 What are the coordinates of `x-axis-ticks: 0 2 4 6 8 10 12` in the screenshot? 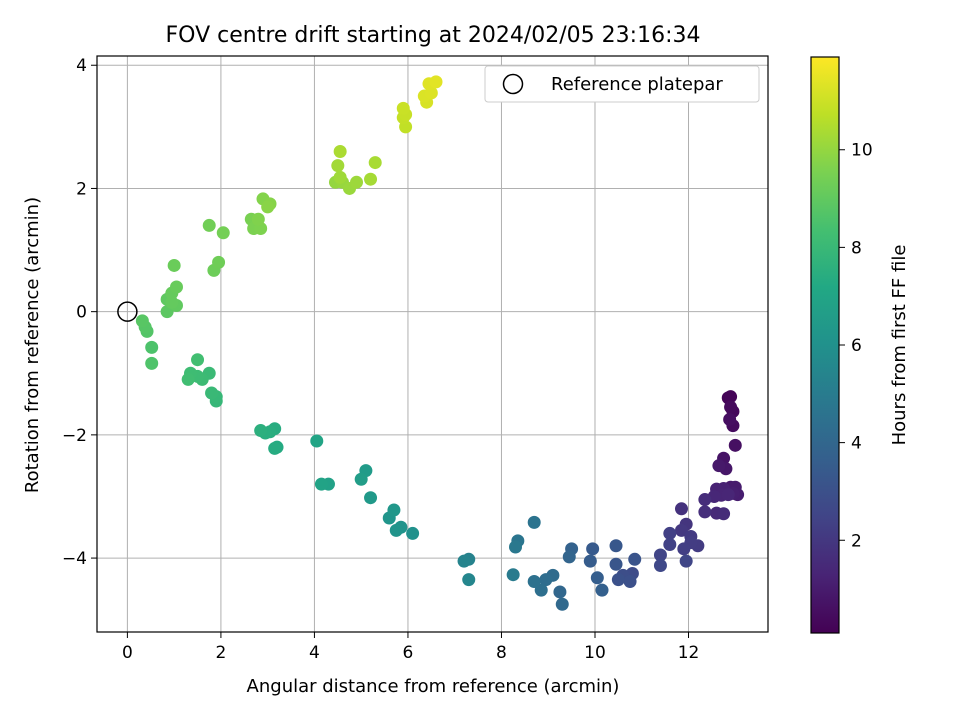 It's located at (410, 647).